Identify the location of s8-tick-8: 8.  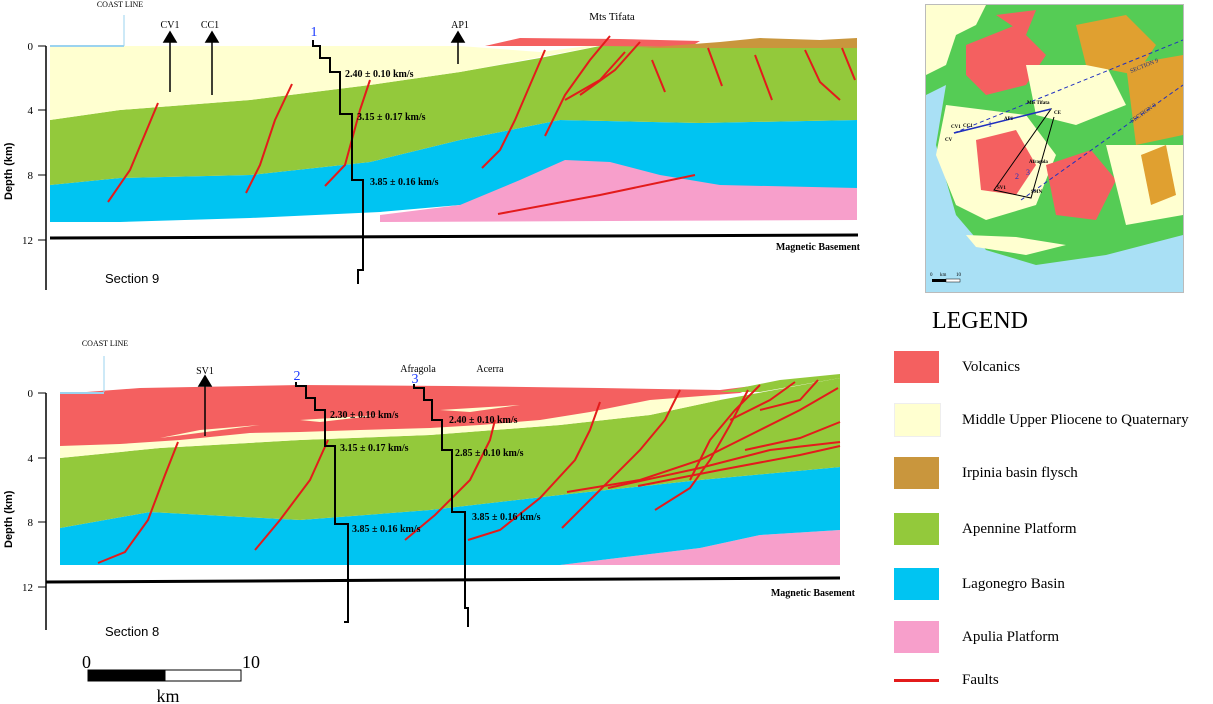
(31, 523).